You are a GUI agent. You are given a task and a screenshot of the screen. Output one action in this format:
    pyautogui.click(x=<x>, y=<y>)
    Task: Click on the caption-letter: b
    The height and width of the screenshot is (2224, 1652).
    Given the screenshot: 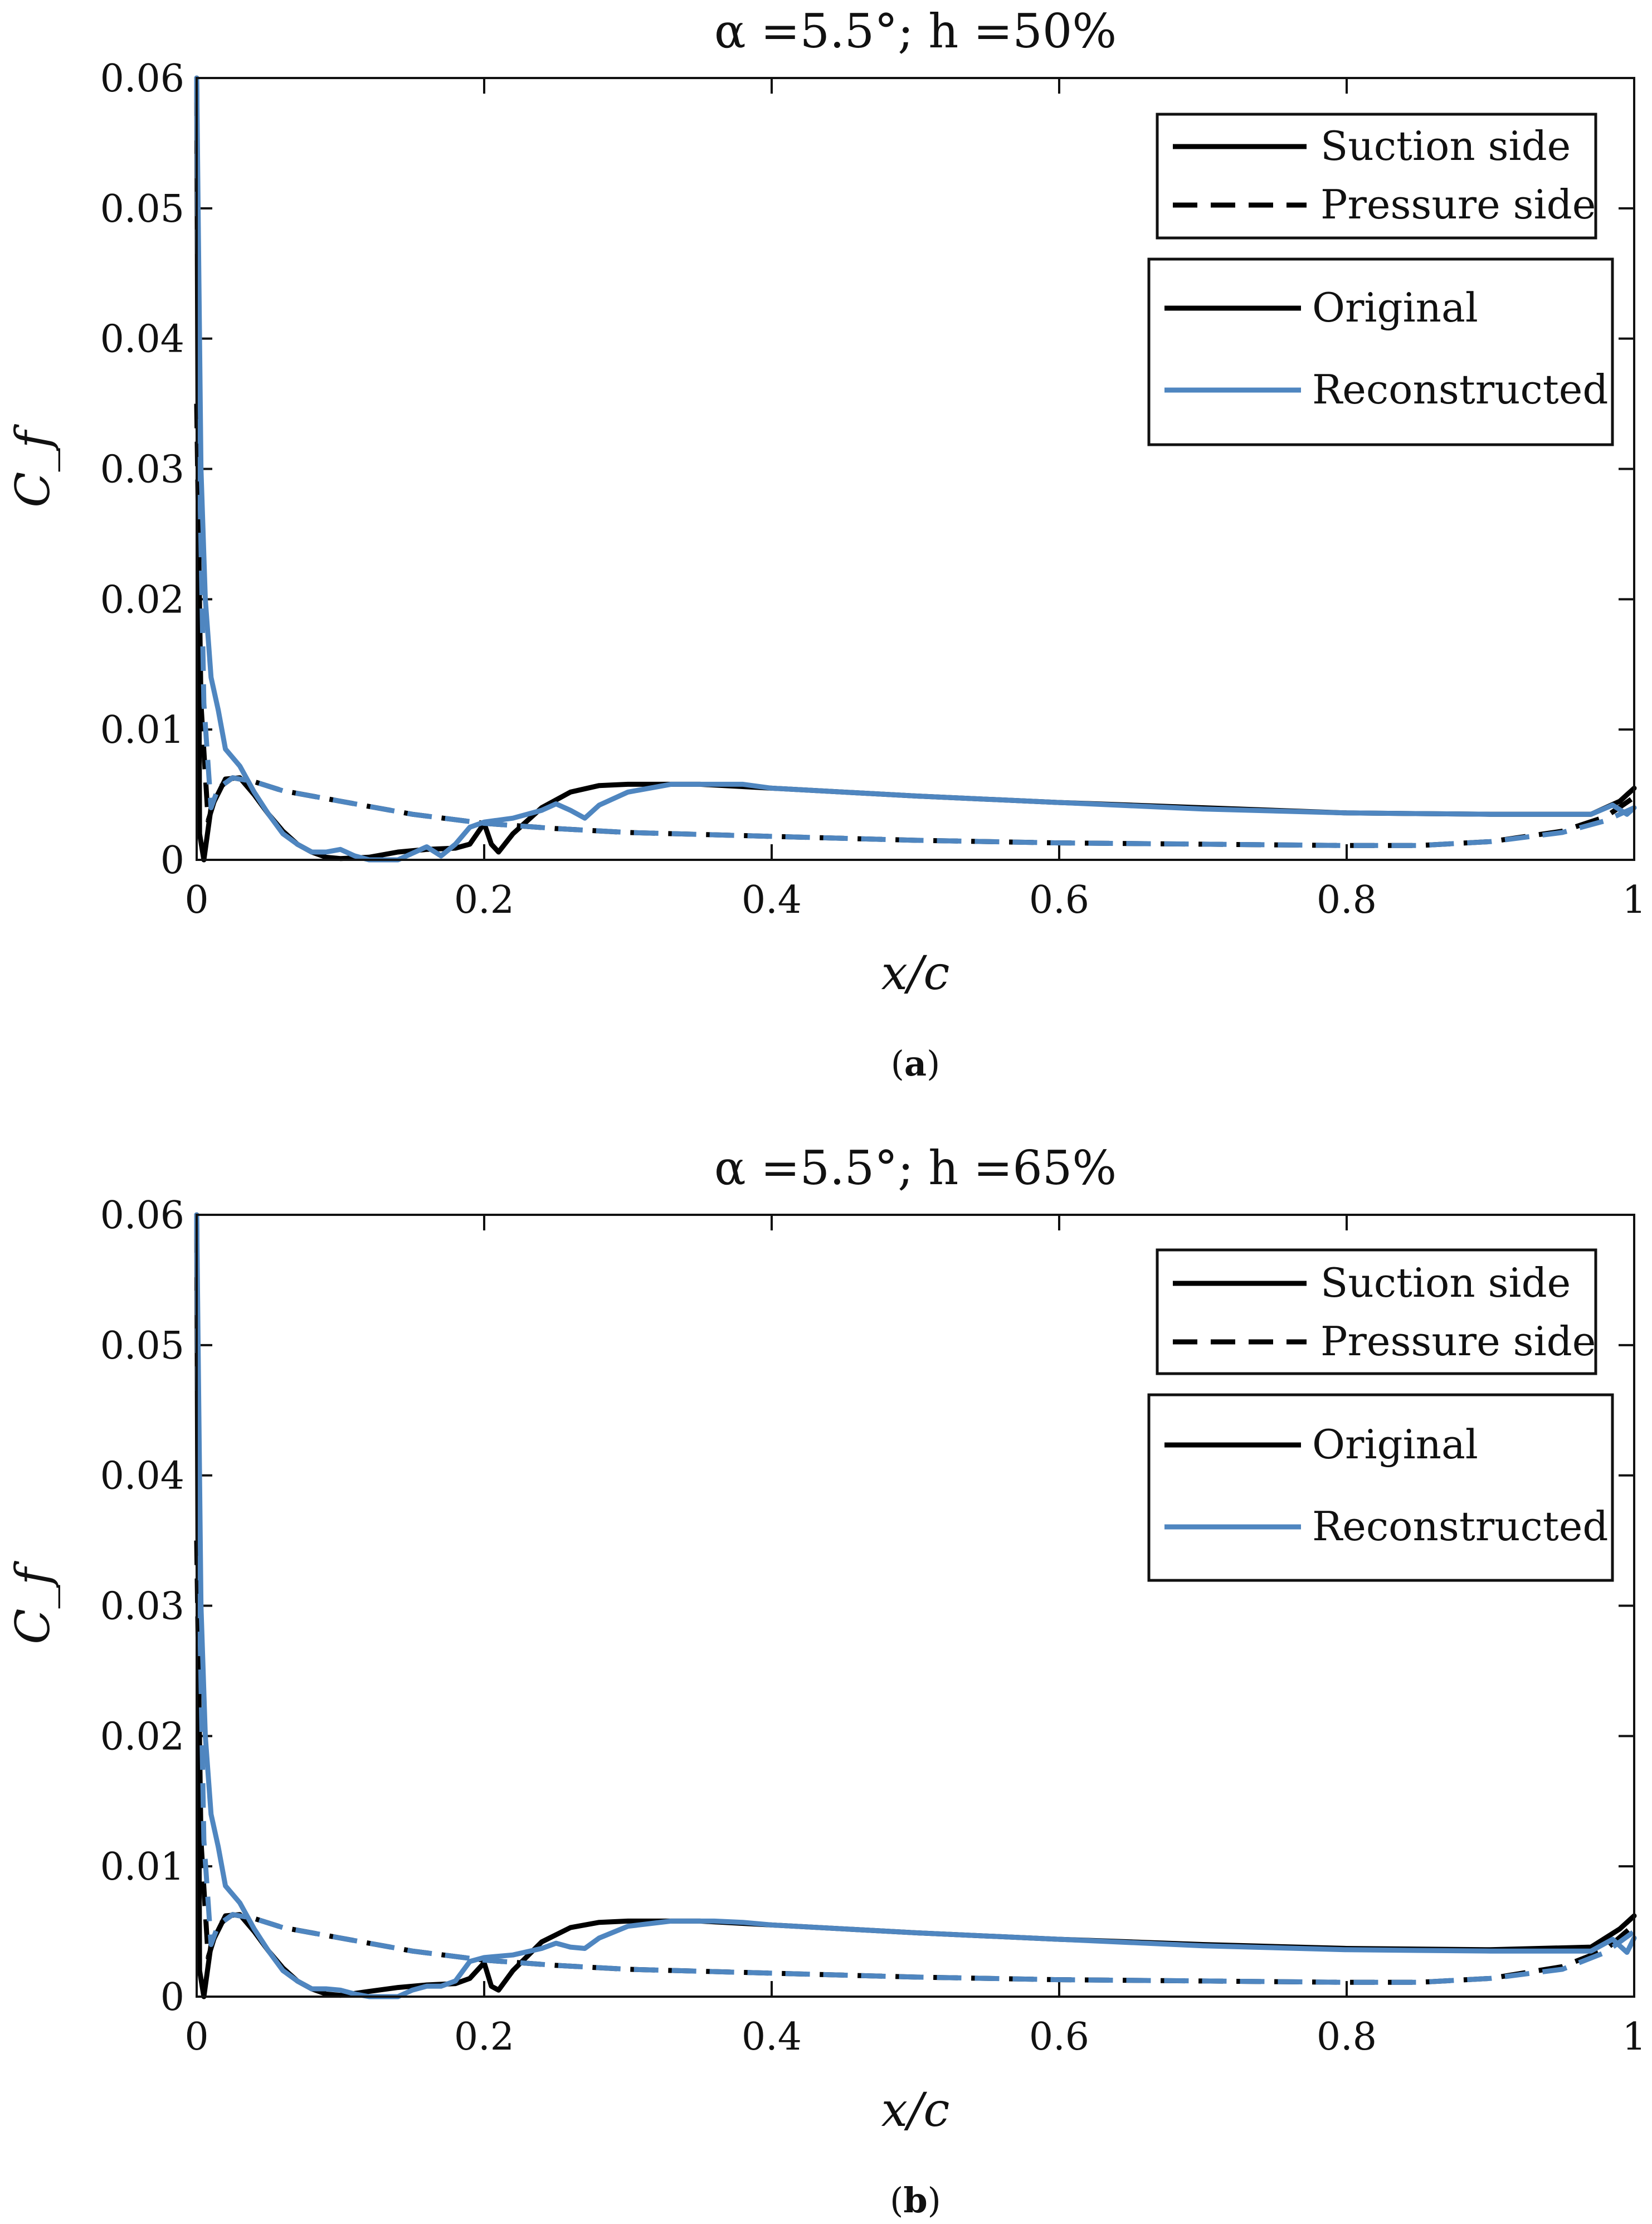 What is the action you would take?
    pyautogui.click(x=915, y=2200)
    